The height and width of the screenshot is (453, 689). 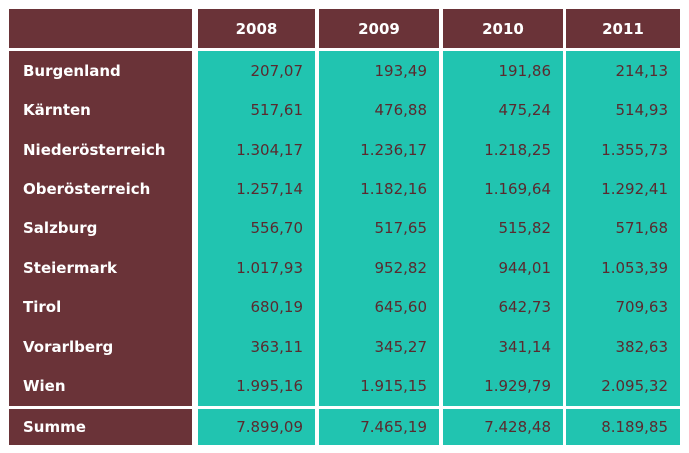 I want to click on value-column-2011, so click(x=623, y=228).